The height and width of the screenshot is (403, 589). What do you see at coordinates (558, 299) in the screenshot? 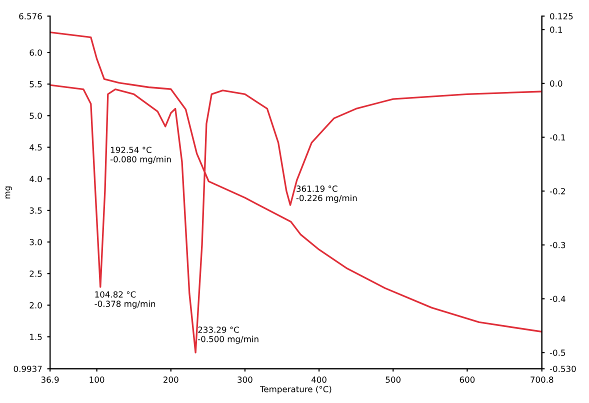
I see `y2-tick-label: -0.4` at bounding box center [558, 299].